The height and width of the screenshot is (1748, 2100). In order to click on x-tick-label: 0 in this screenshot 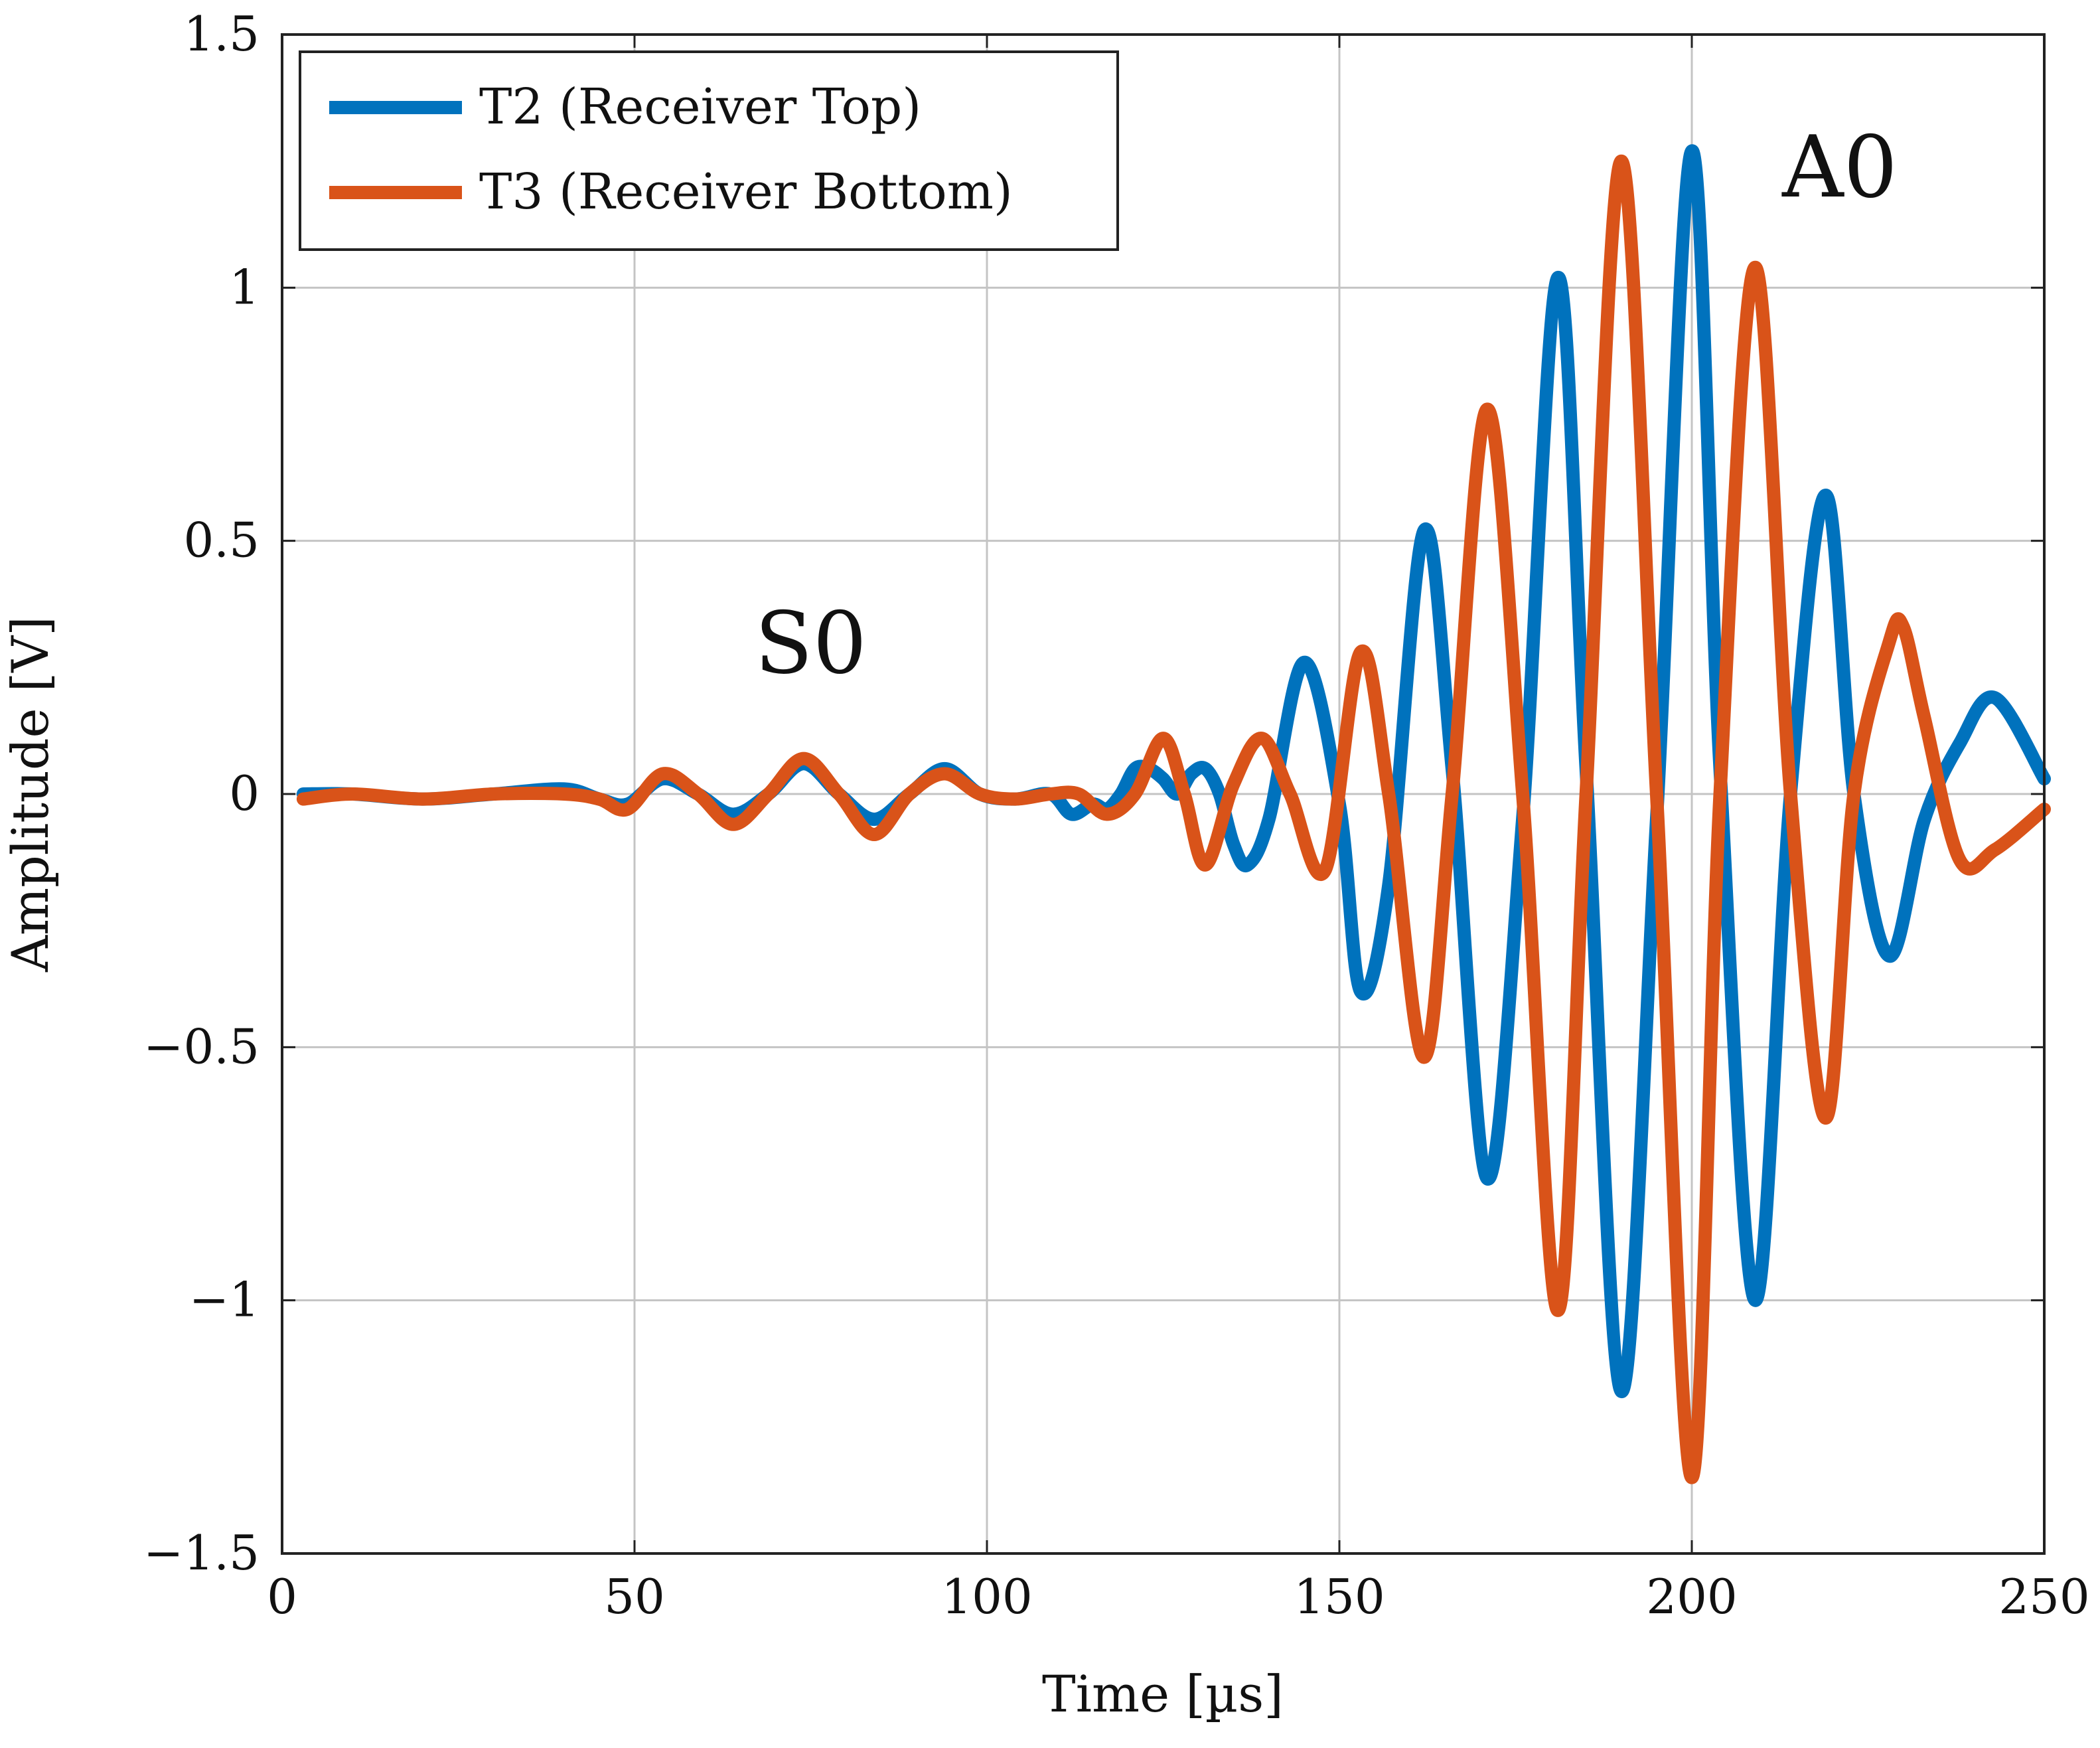, I will do `click(282, 1597)`.